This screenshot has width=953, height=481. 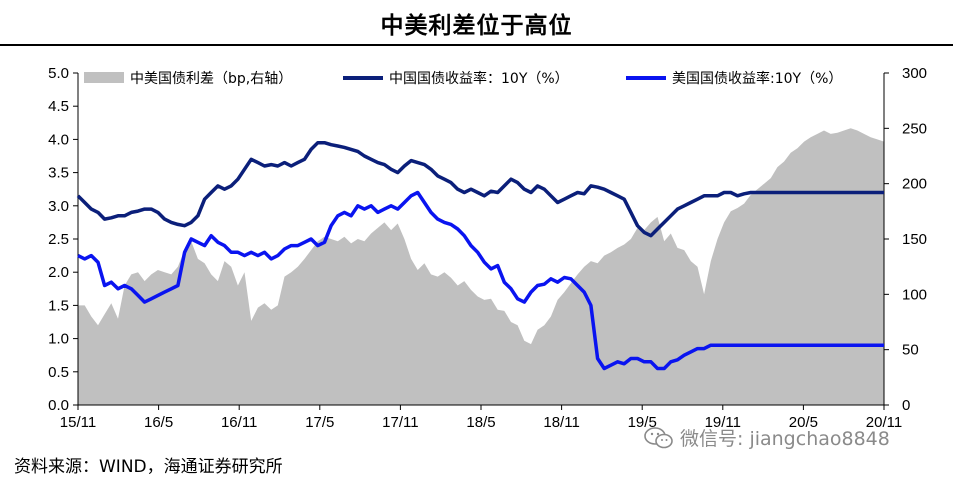 I want to click on page-title: 中美利差位于高位, so click(x=476, y=25).